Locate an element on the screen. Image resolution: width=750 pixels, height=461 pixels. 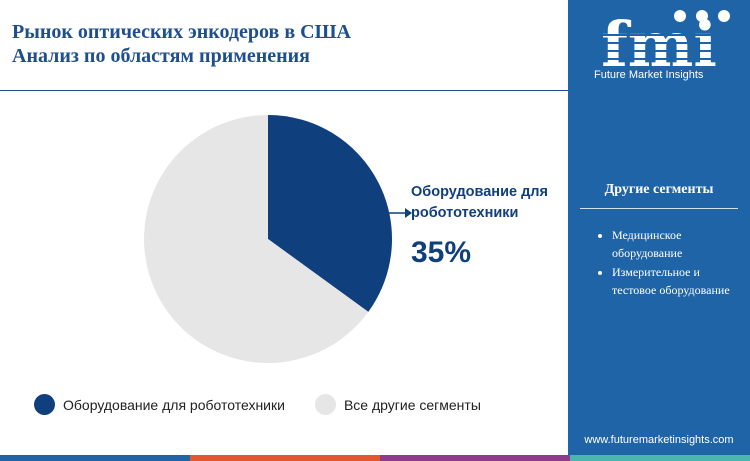
legend-swatch-robotics is located at coordinates (44, 404).